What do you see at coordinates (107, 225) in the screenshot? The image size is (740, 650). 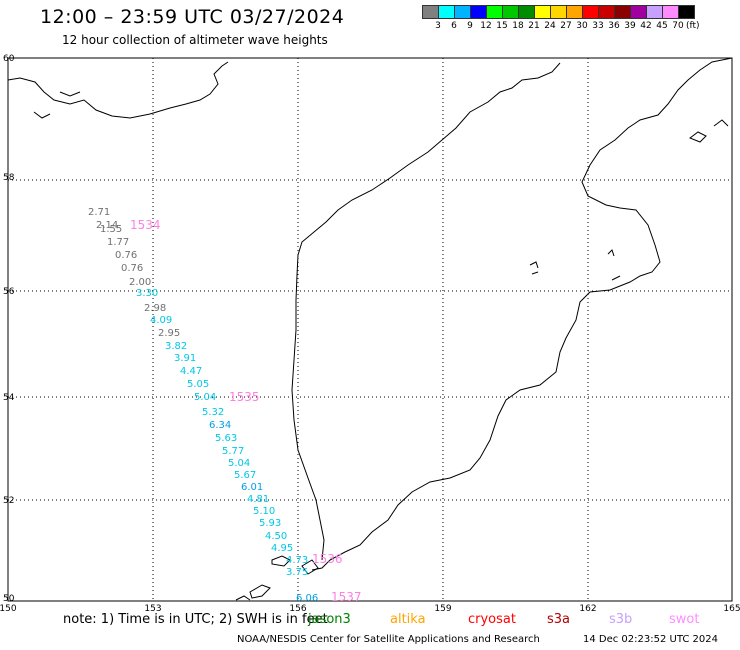 I see `wave-height-label: 2.14` at bounding box center [107, 225].